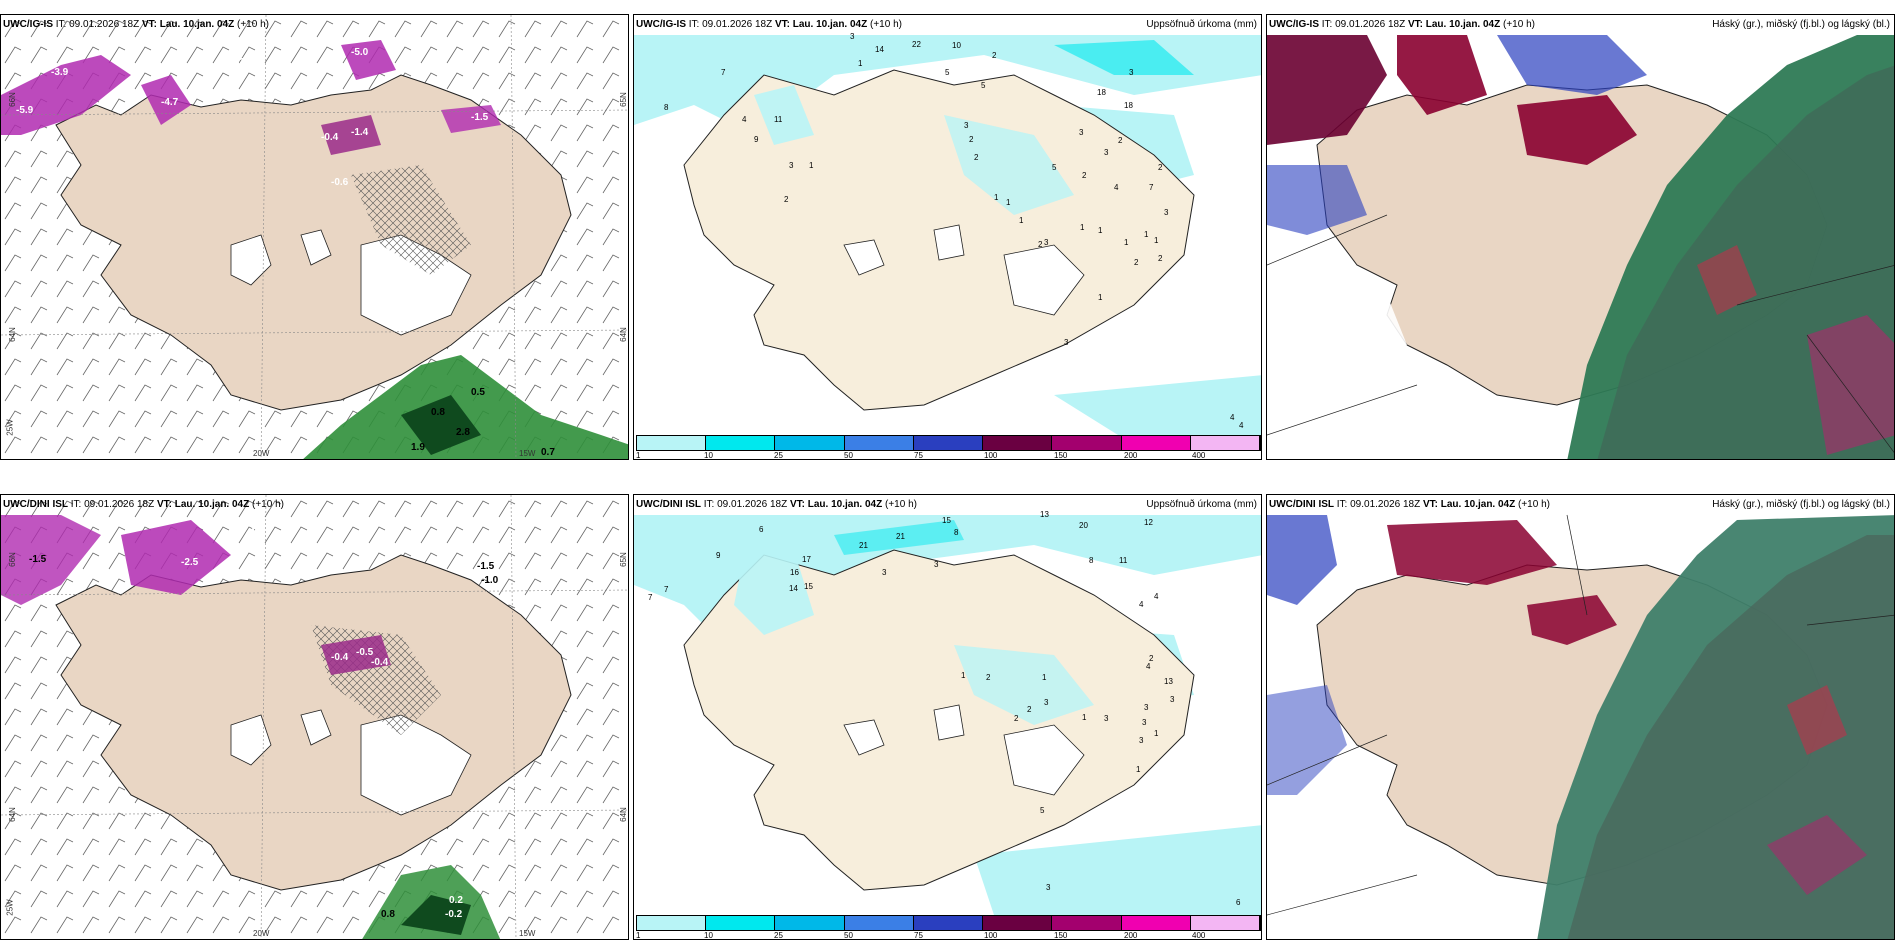 The height and width of the screenshot is (950, 1900). I want to click on lon-label: 25W, so click(10, 427).